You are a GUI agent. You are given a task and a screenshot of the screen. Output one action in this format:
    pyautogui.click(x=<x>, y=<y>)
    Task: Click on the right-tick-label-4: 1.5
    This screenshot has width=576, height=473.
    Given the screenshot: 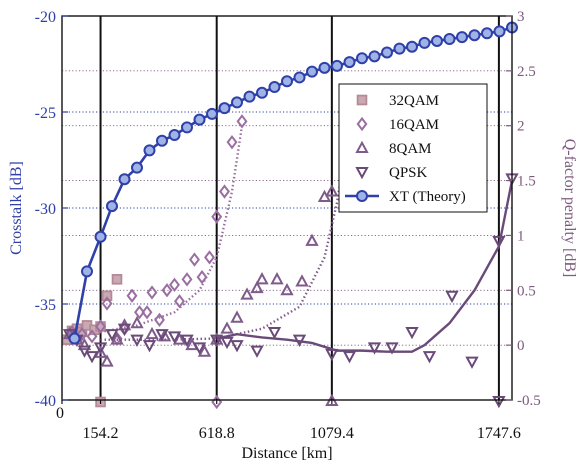 What is the action you would take?
    pyautogui.click(x=526, y=182)
    